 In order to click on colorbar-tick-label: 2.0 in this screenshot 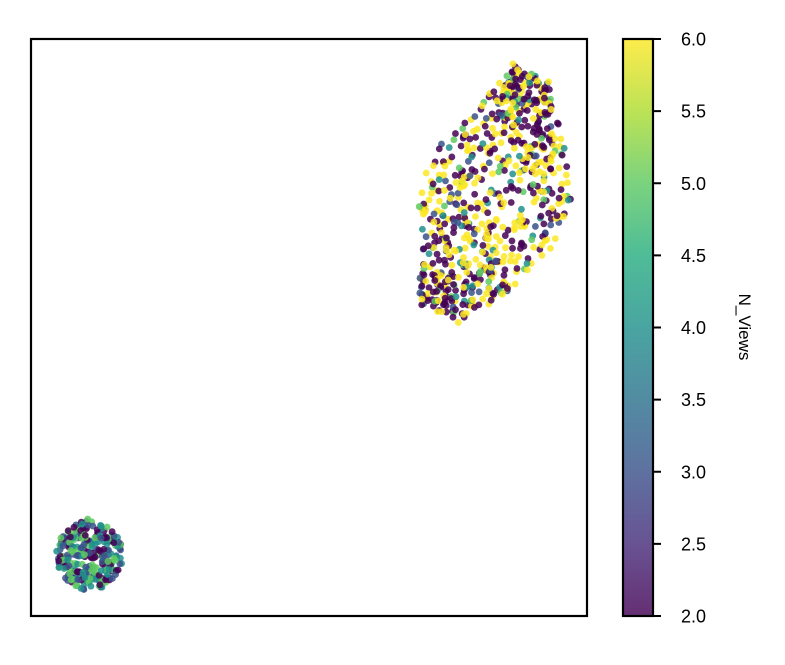, I will do `click(693, 617)`.